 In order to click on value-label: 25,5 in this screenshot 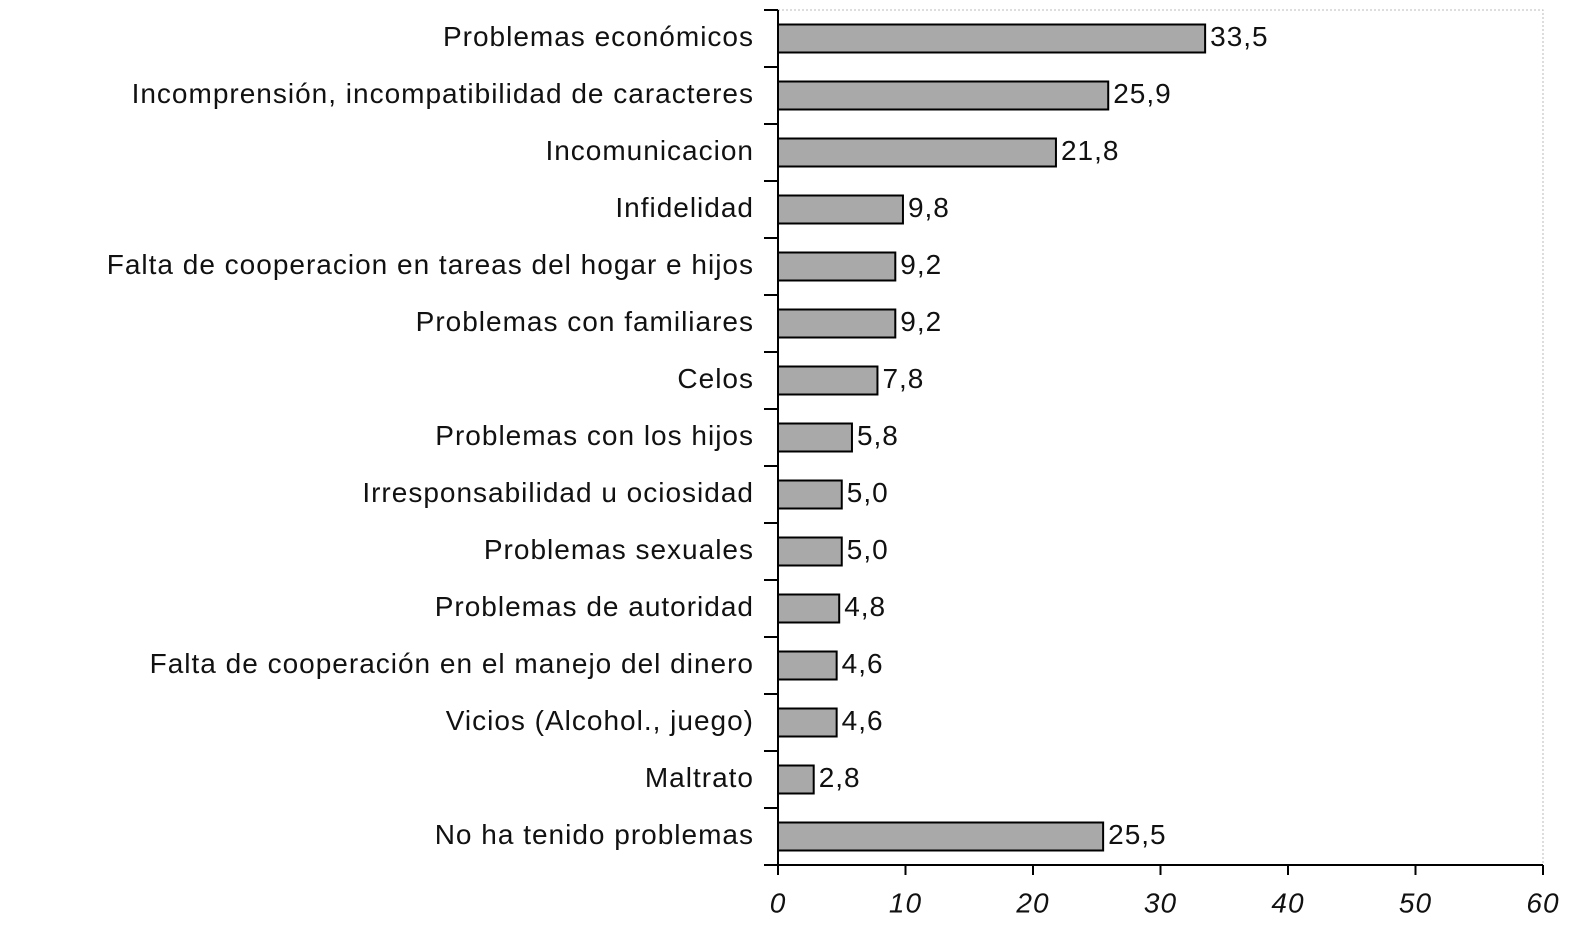, I will do `click(1137, 834)`.